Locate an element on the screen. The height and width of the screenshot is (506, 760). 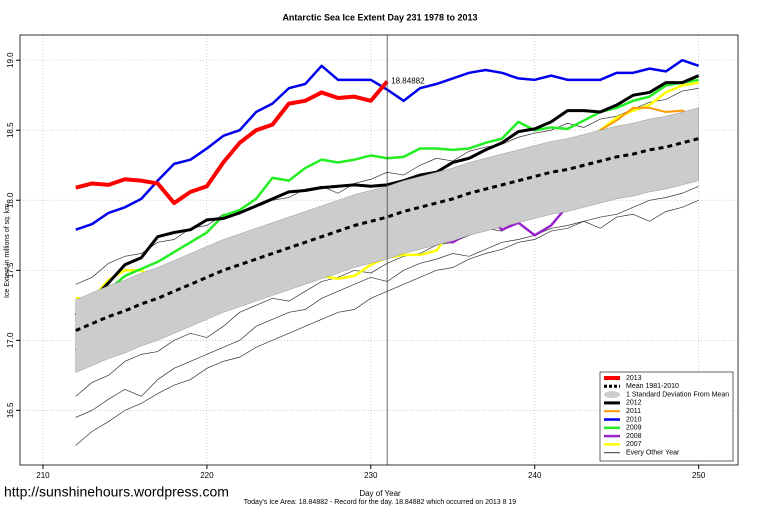
series-line is located at coordinates (232, 143).